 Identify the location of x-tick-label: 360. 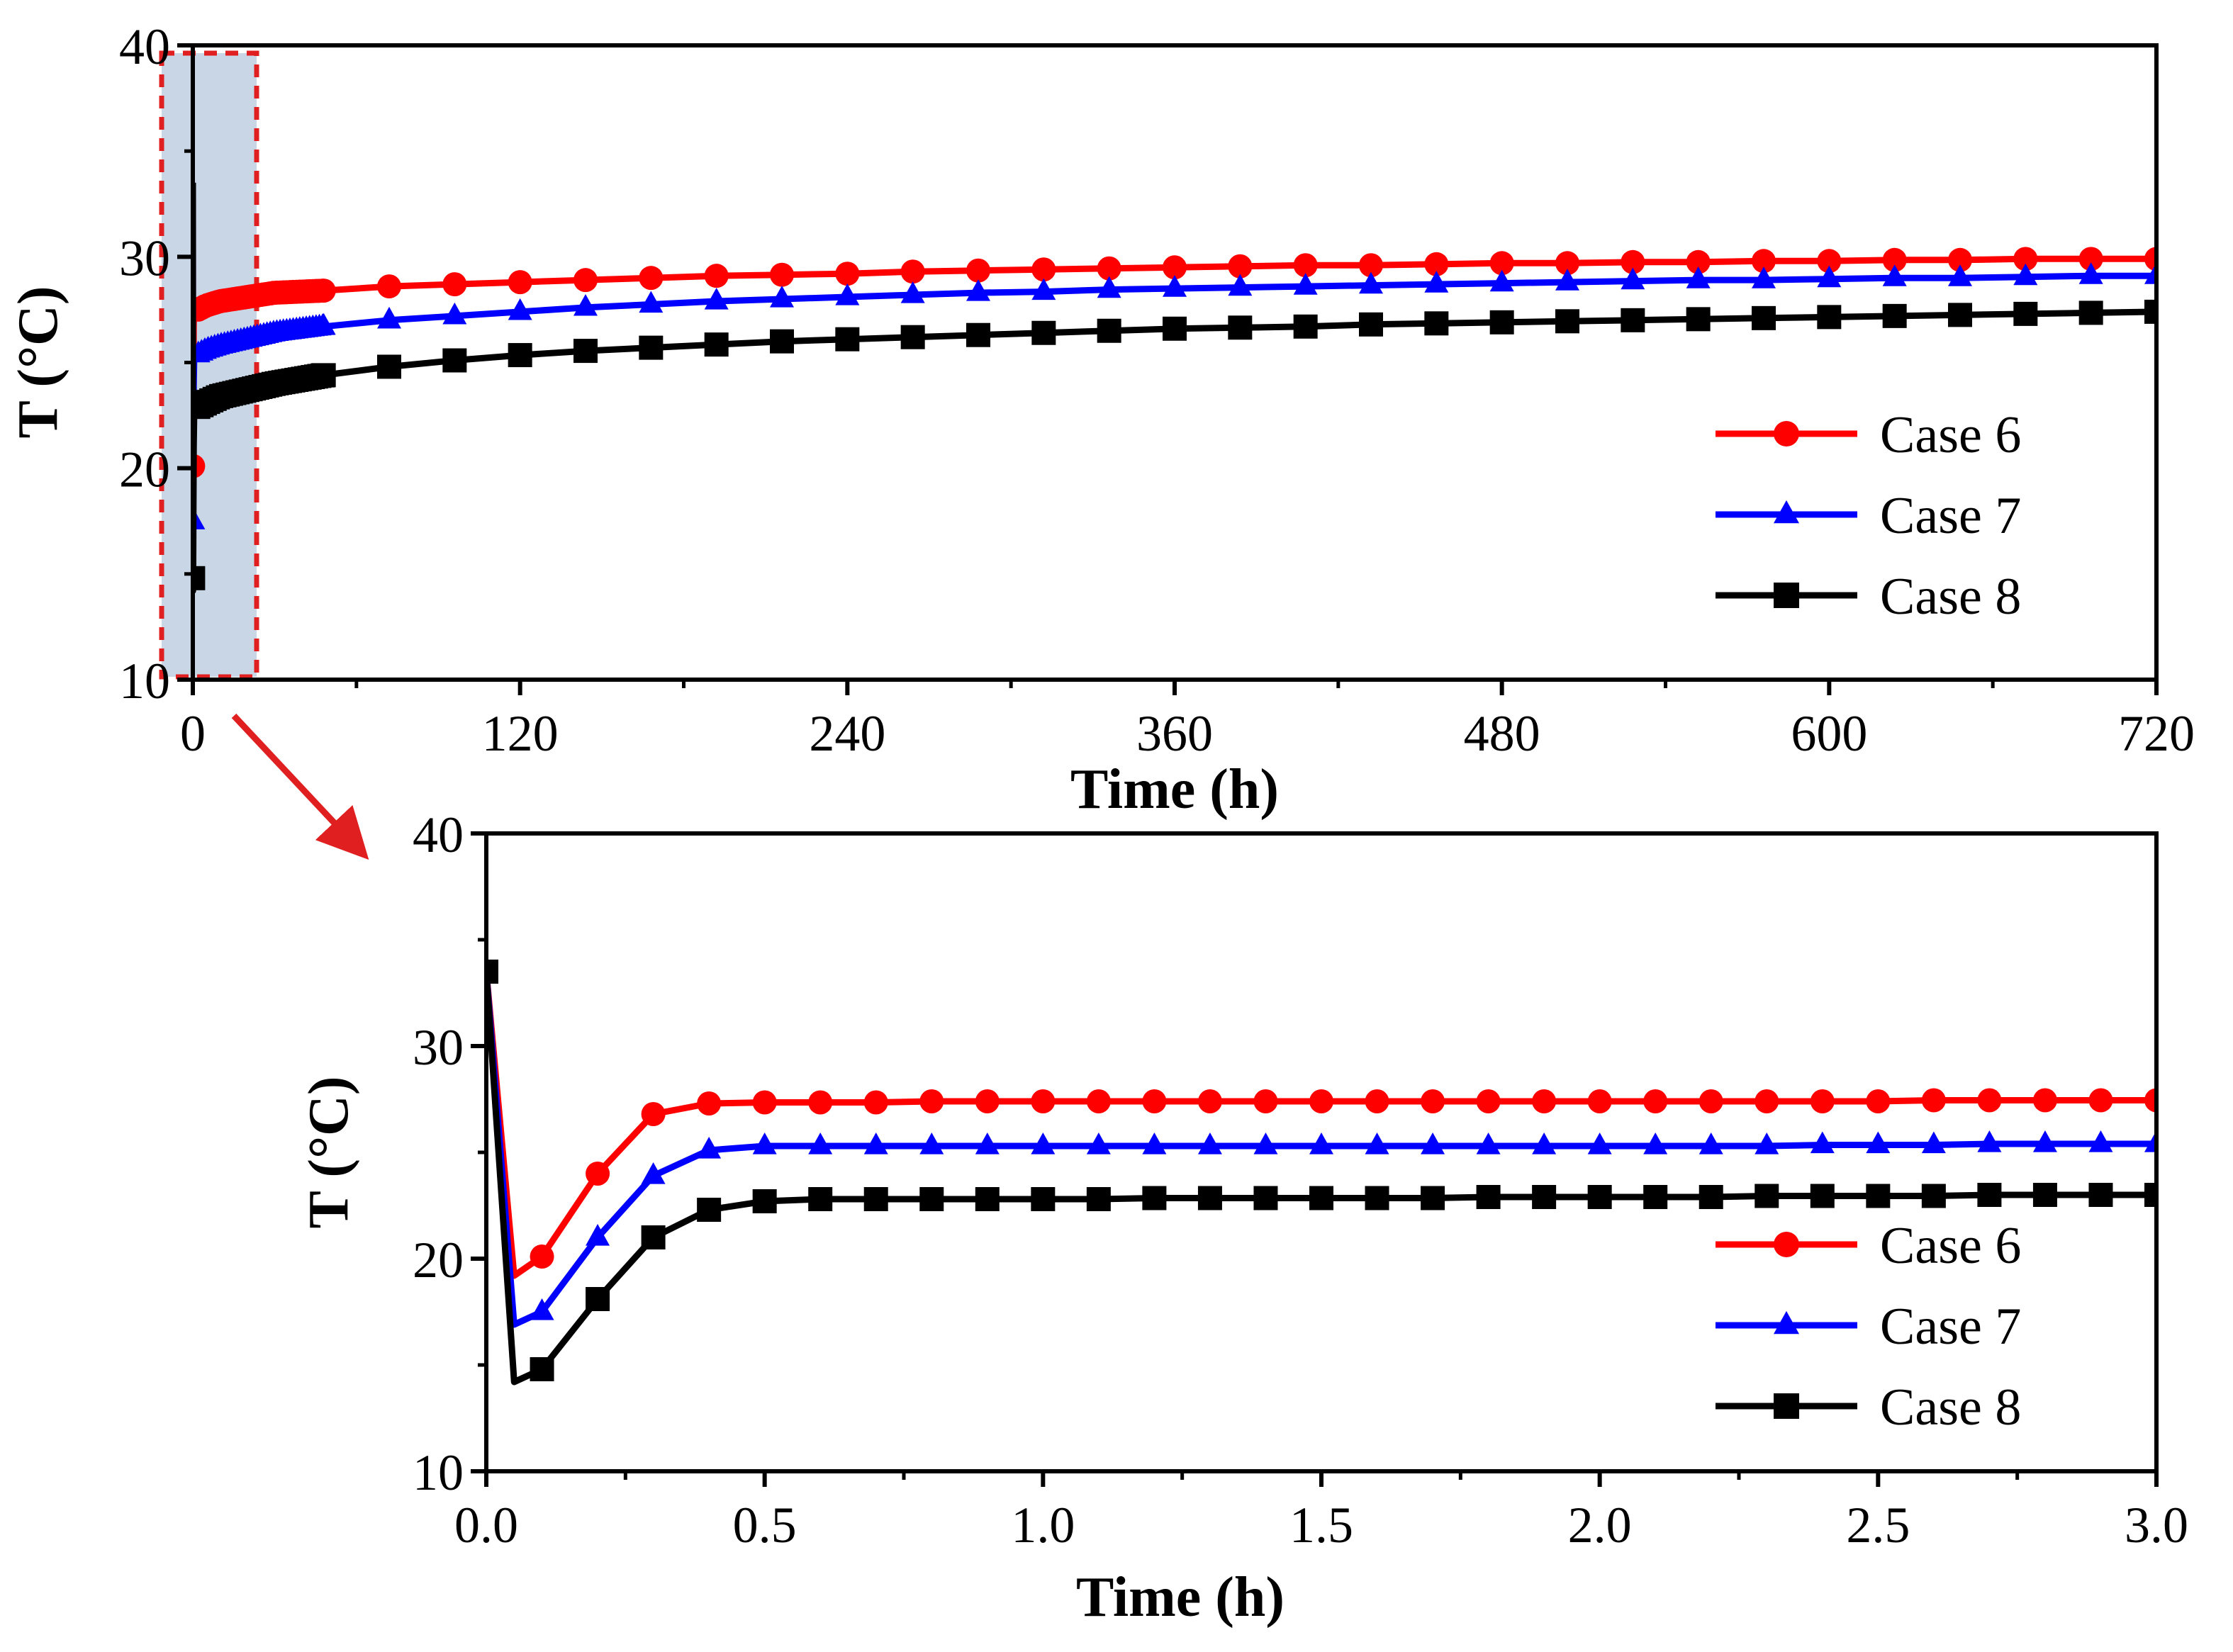
(1174, 733).